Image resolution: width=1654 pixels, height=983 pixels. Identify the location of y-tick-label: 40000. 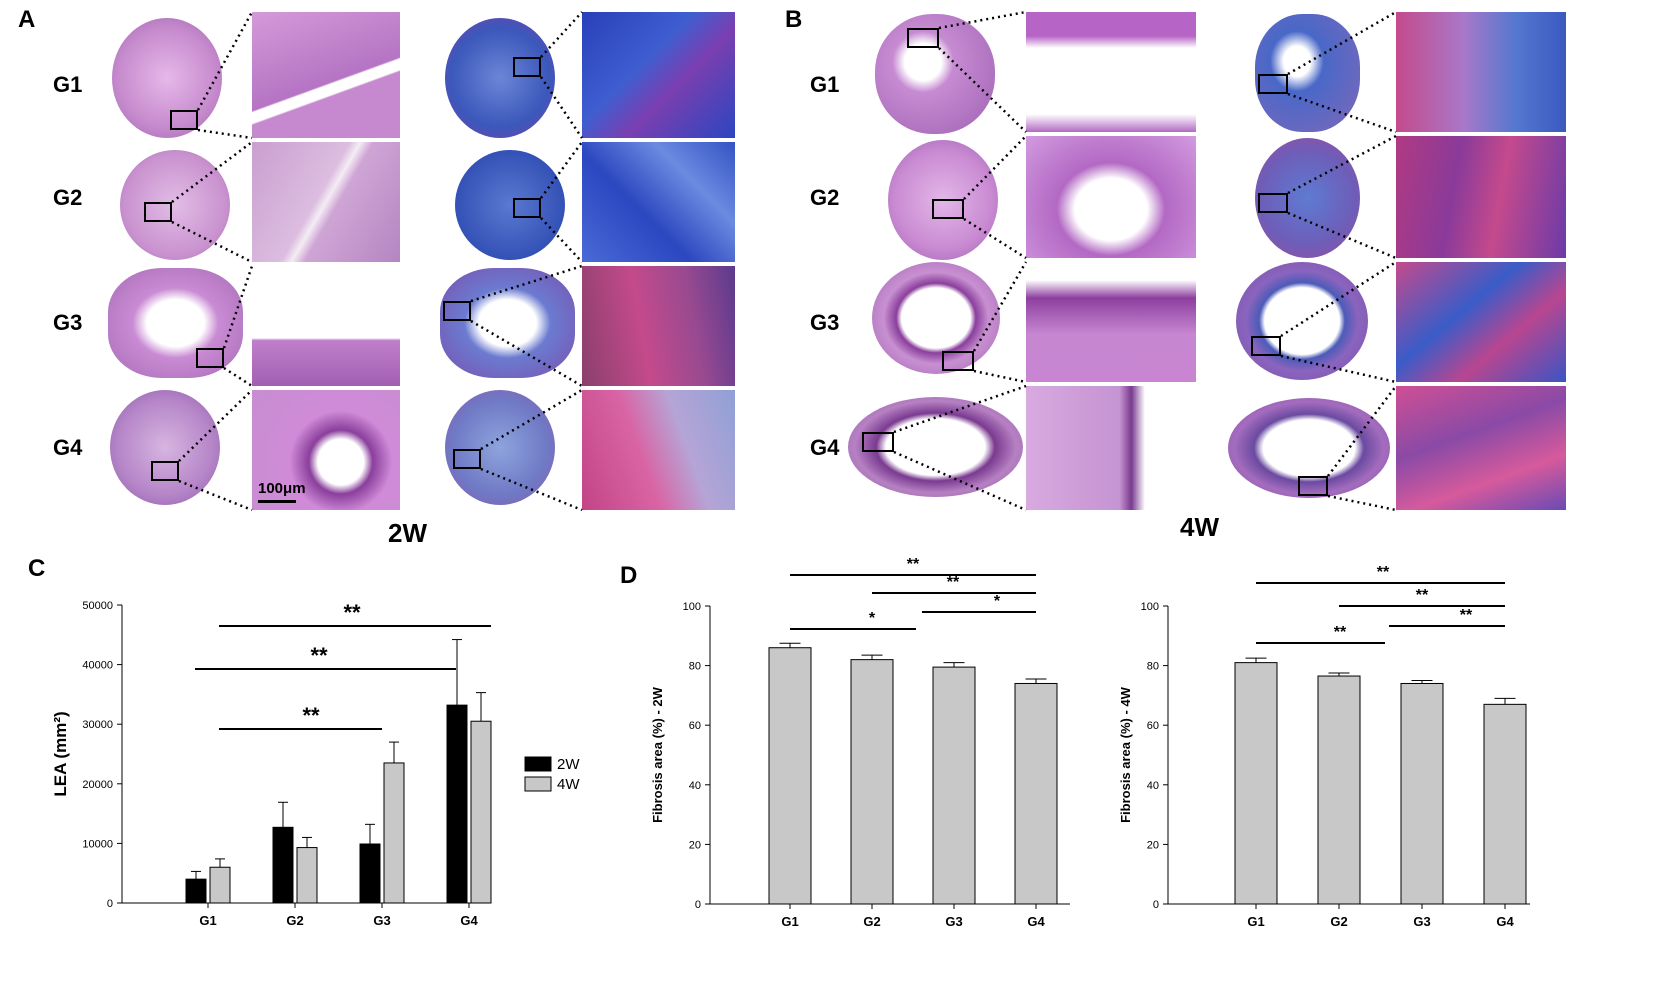
(97, 666).